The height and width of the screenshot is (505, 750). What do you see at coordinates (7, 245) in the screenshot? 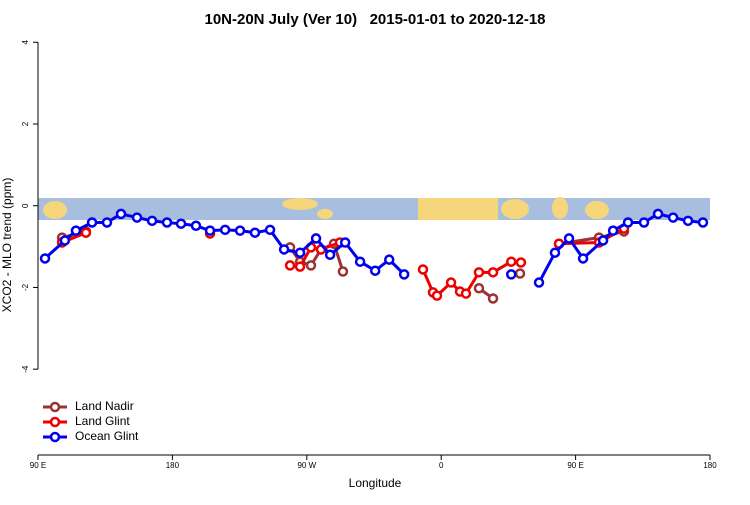
I see `y-axis-label: XCO2 - MLO trend (ppm)` at bounding box center [7, 245].